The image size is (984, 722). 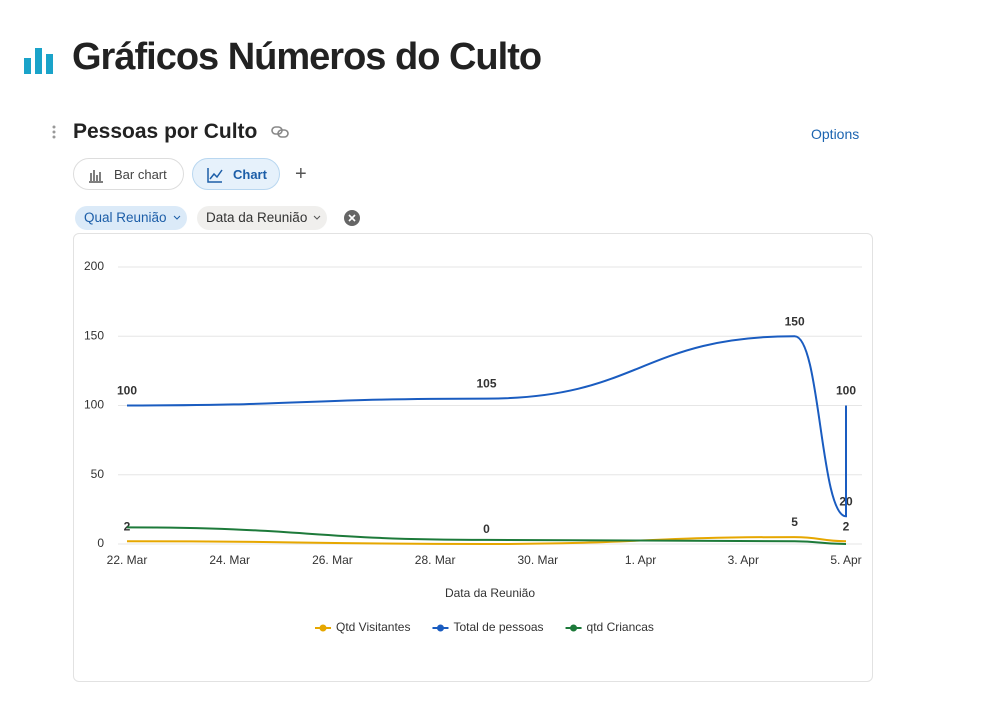 What do you see at coordinates (835, 134) in the screenshot?
I see `options-button: Options` at bounding box center [835, 134].